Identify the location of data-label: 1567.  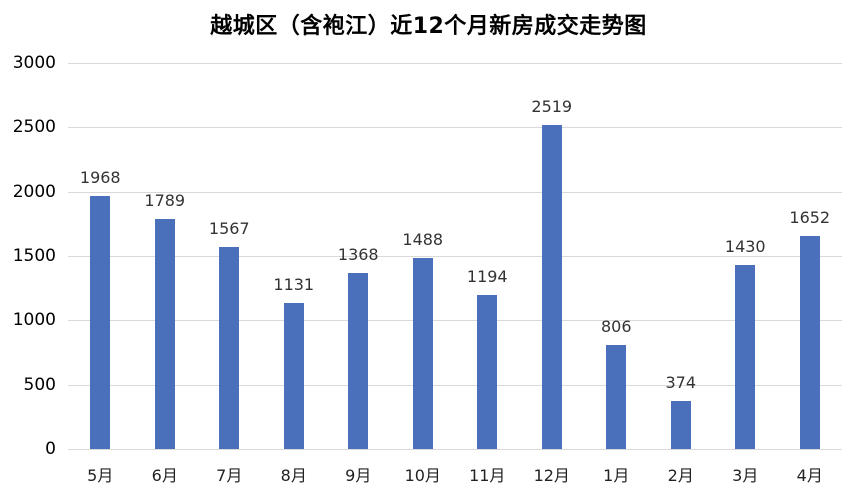
(229, 229).